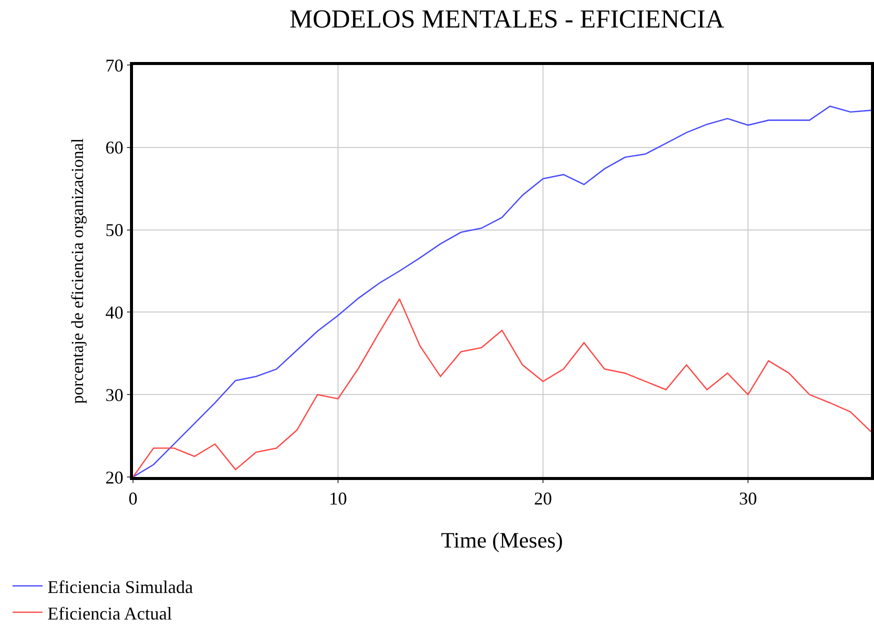 The image size is (874, 631). Describe the element at coordinates (507, 19) in the screenshot. I see `chart-title: MODELOS MENTALES - EFICIENCIA` at that location.